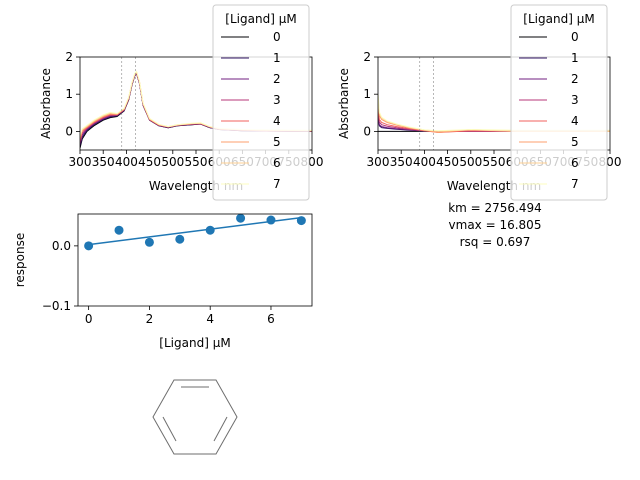  Describe the element at coordinates (558, 19) in the screenshot. I see `legend-title-right: [Ligand] µM` at that location.